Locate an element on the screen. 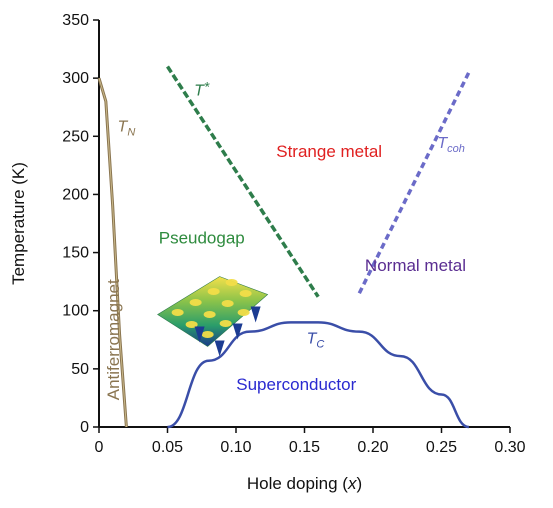 The height and width of the screenshot is (508, 553). curve-label-t-coh: Tcoh is located at coordinates (451, 145).